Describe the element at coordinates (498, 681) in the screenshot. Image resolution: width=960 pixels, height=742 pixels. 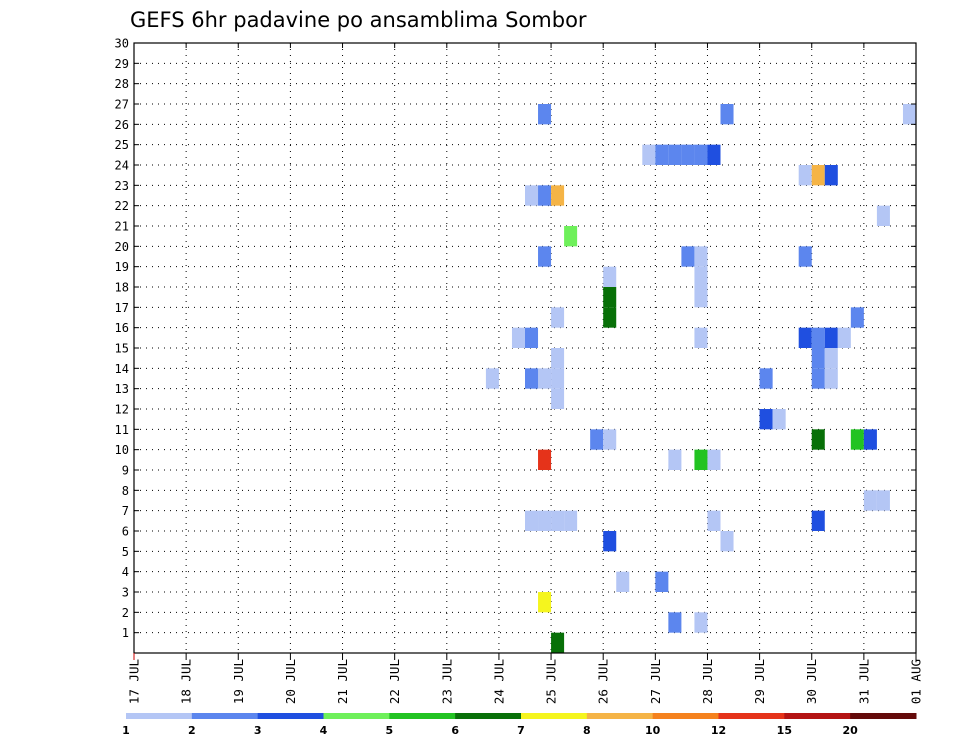
I see `x-tick-label: 24 JUL` at that location.